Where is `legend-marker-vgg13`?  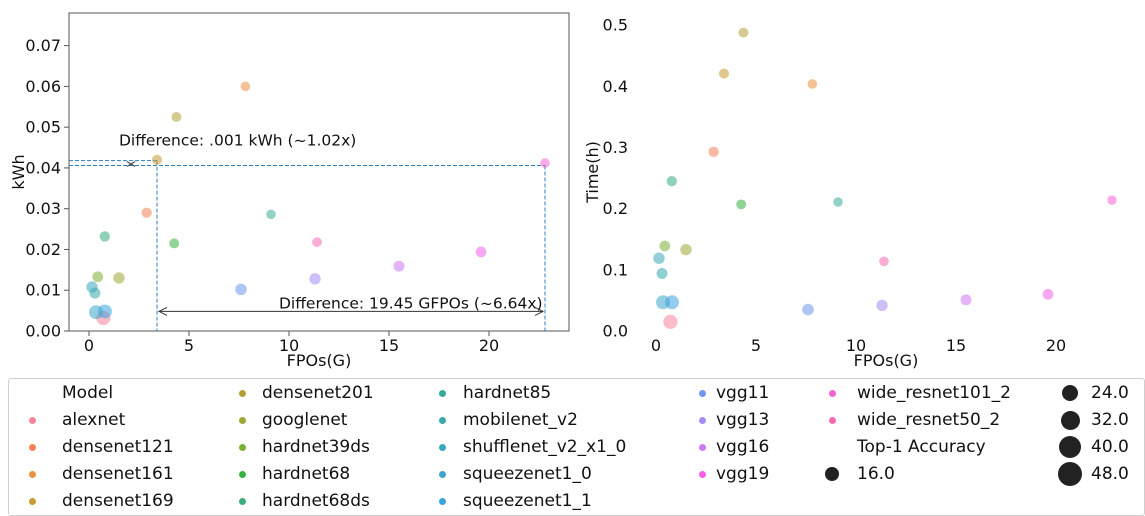 legend-marker-vgg13 is located at coordinates (702, 420).